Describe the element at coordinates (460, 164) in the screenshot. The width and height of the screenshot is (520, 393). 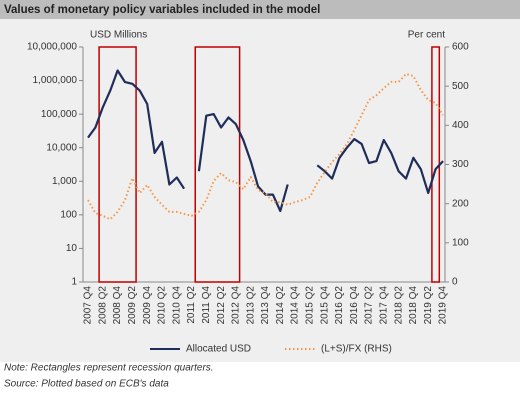
I see `y2-tick-label: 300` at that location.